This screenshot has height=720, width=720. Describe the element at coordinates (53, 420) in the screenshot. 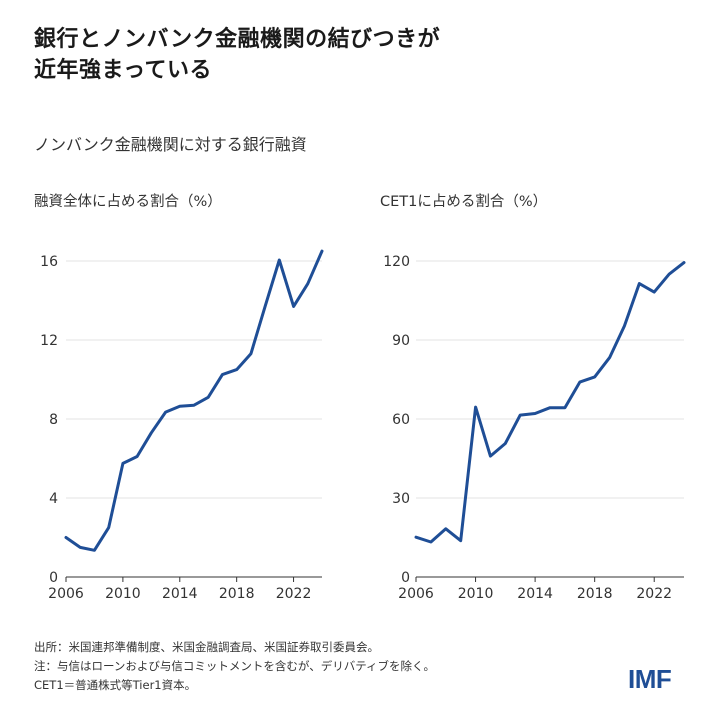

I see `y-tick-label: 8` at that location.